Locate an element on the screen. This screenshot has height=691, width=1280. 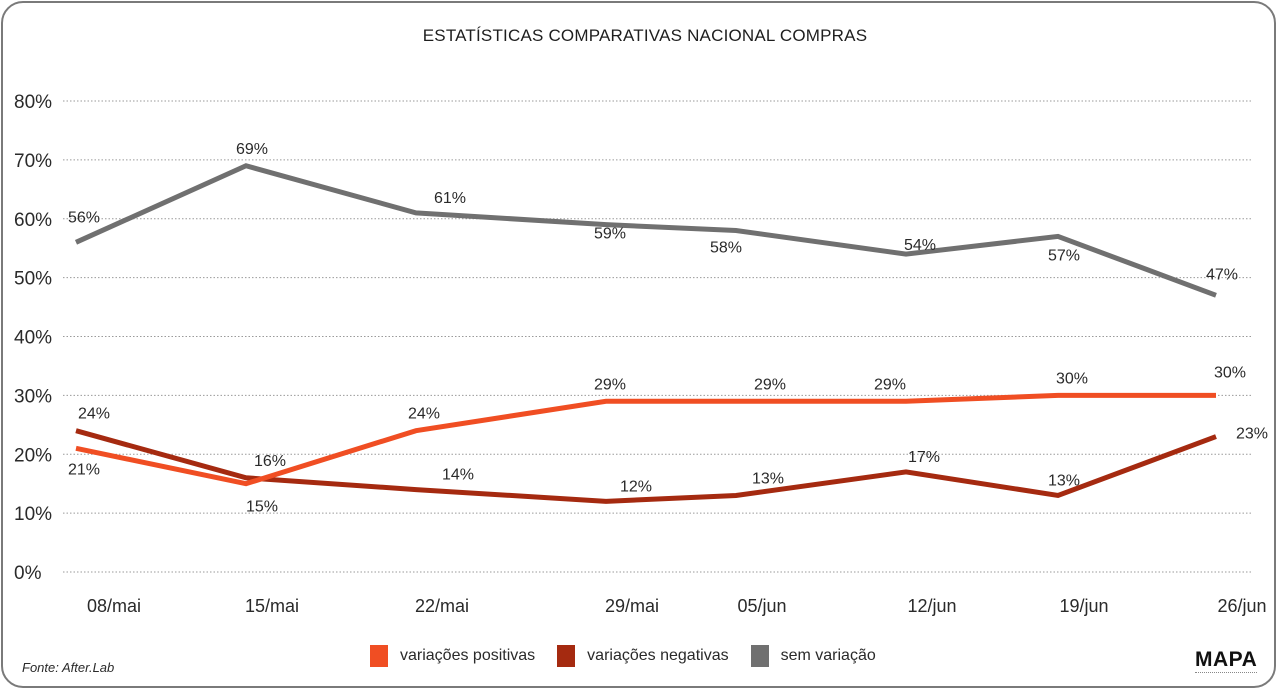
y-tick-label: 70% is located at coordinates (33, 161).